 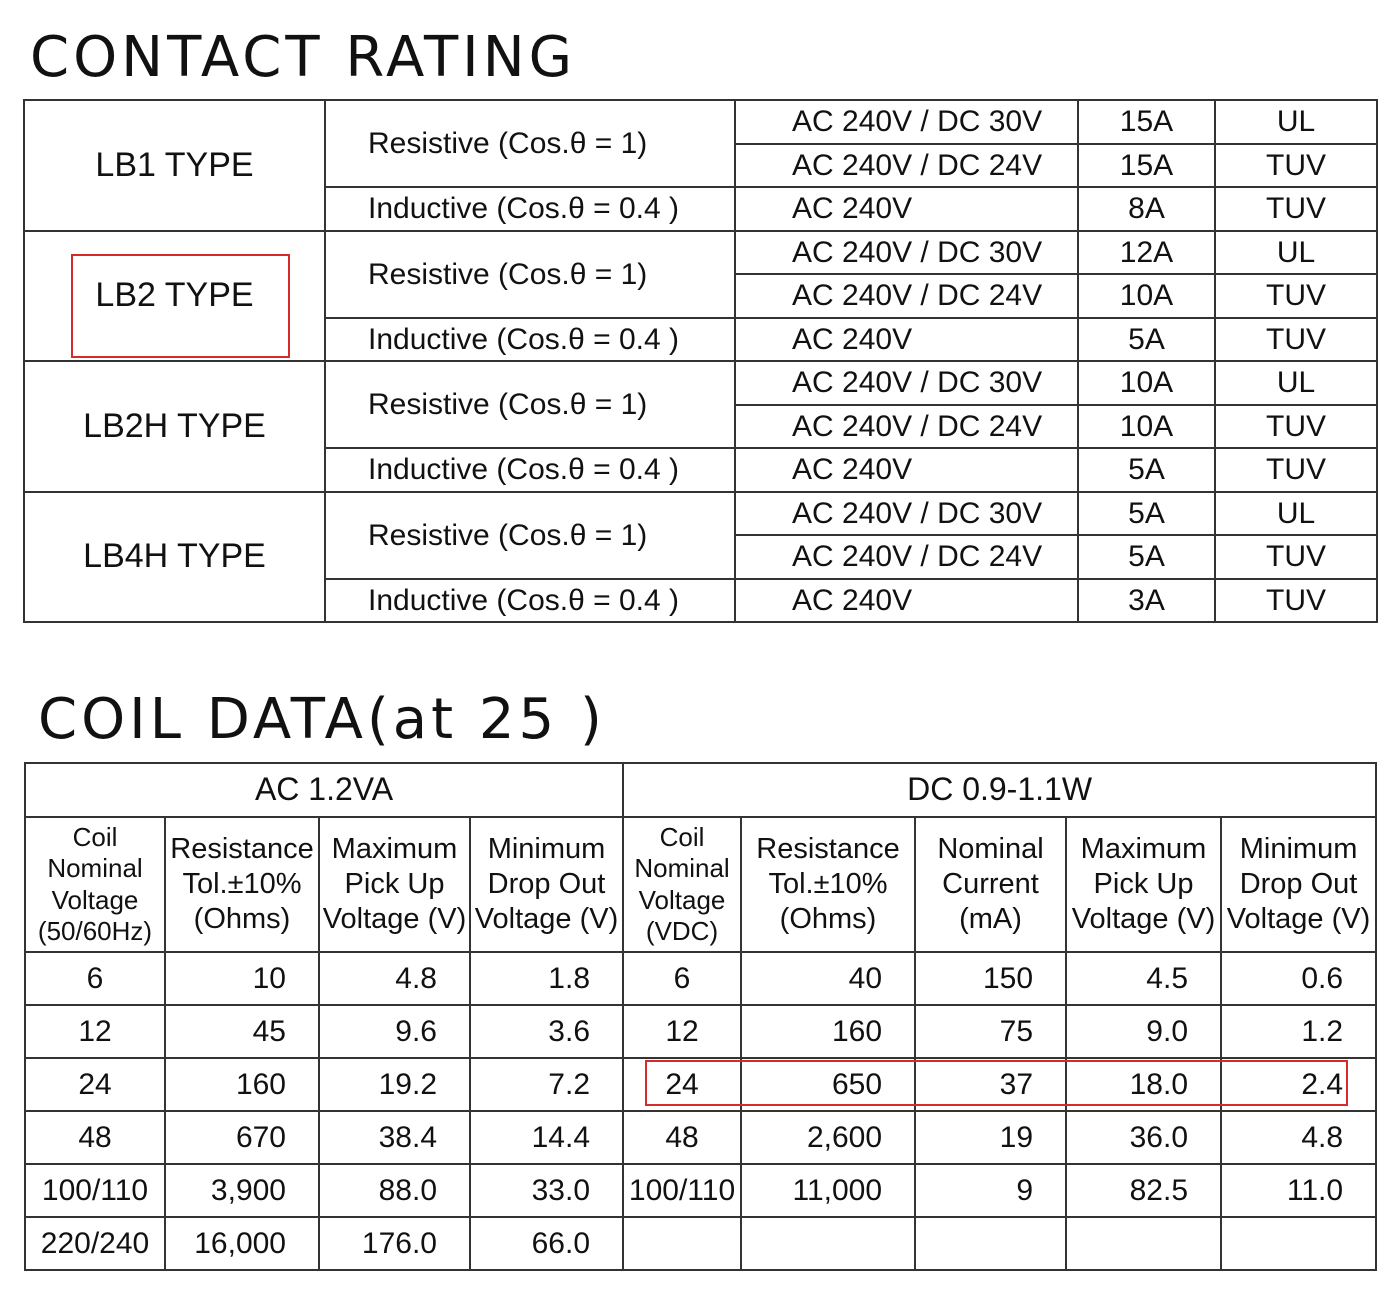 What do you see at coordinates (991, 1084) in the screenshot?
I see `table-cell: 37` at bounding box center [991, 1084].